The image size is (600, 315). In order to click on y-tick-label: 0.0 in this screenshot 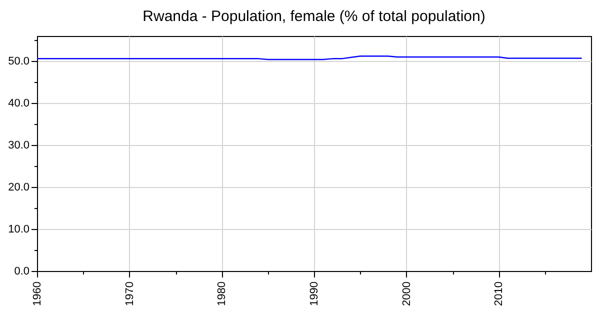, I will do `click(22, 272)`.